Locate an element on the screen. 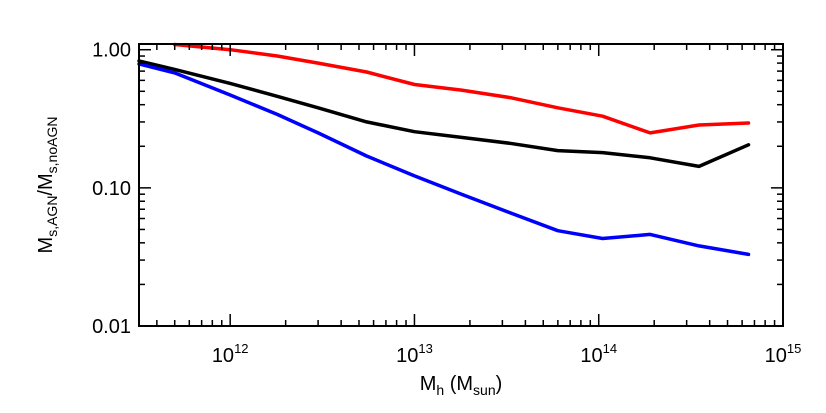 The image size is (826, 413). x-tick-label-exponent: 13 is located at coordinates (425, 348).